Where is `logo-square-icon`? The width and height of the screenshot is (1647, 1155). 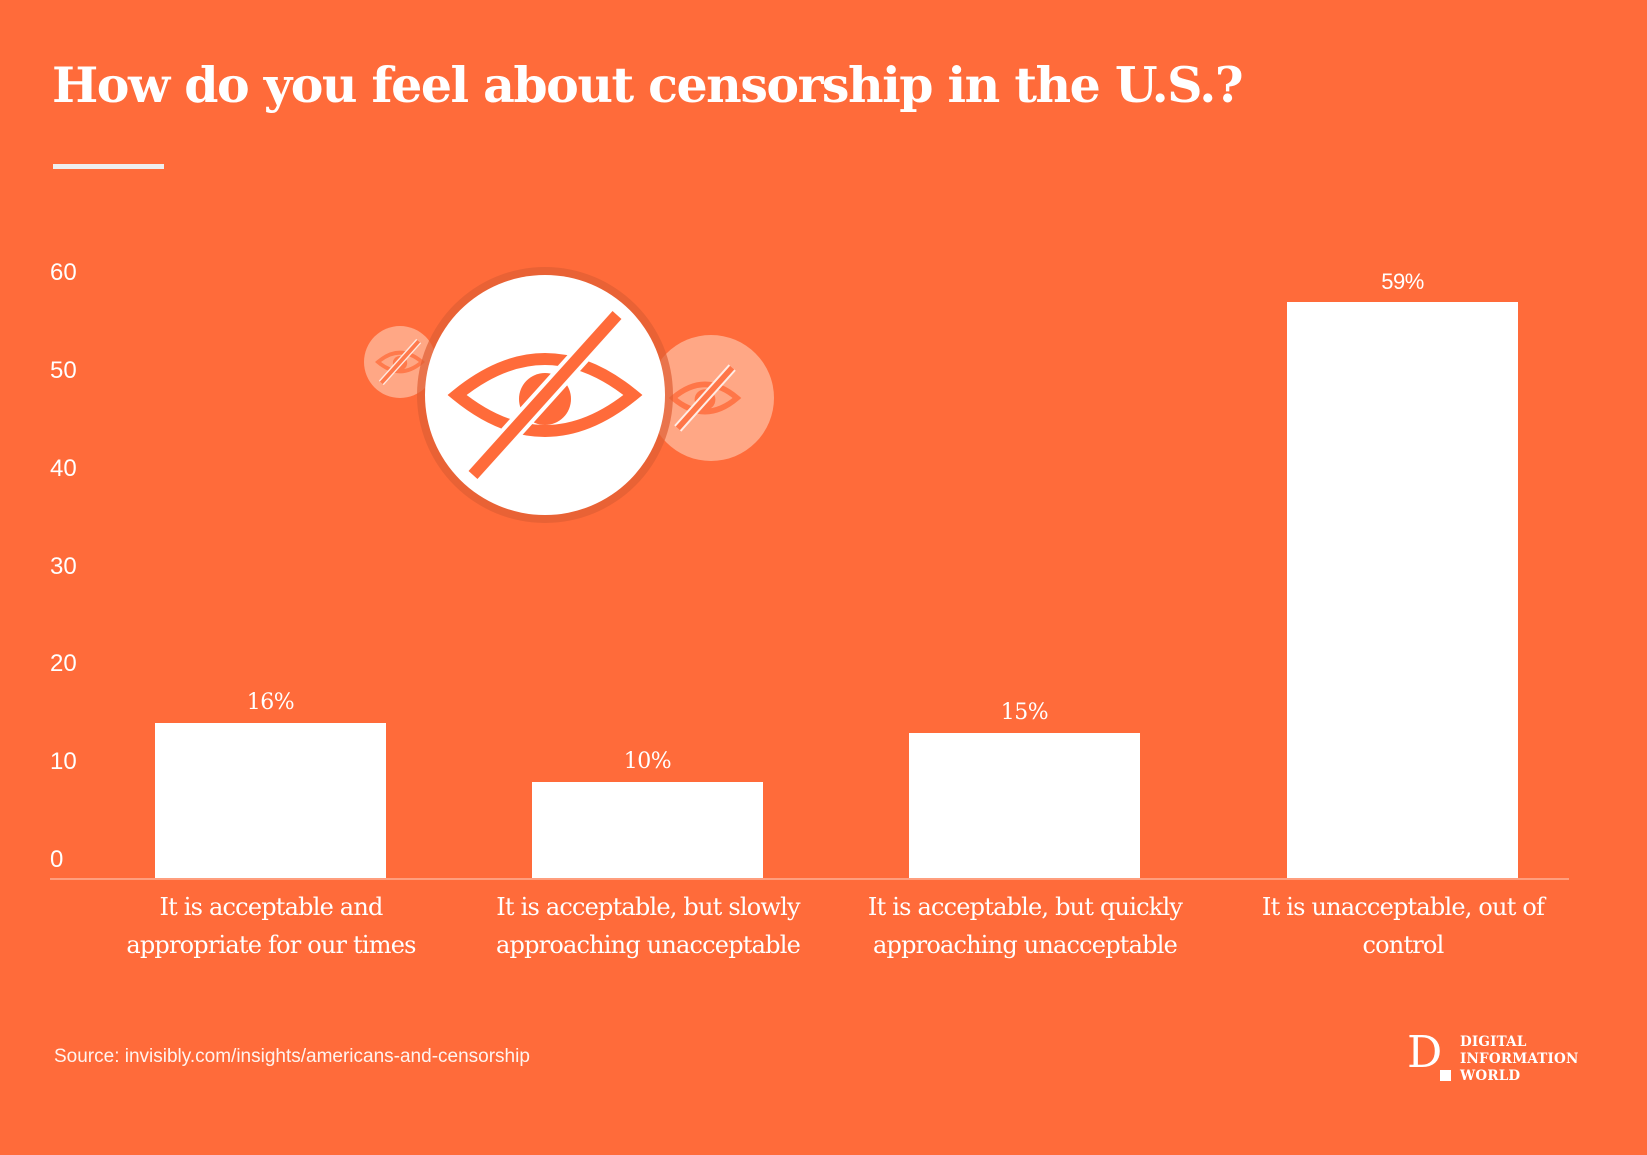 logo-square-icon is located at coordinates (1445, 1075).